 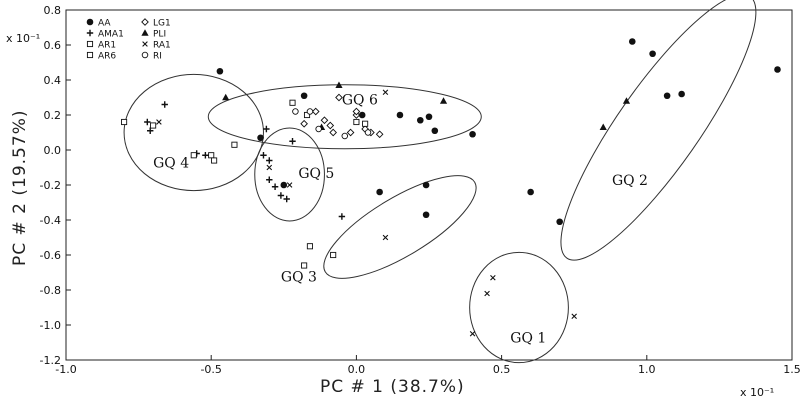 I want to click on legend: AA LG1 AMA1 PLI AR1 RA1 AR6 RI, so click(x=128, y=40).